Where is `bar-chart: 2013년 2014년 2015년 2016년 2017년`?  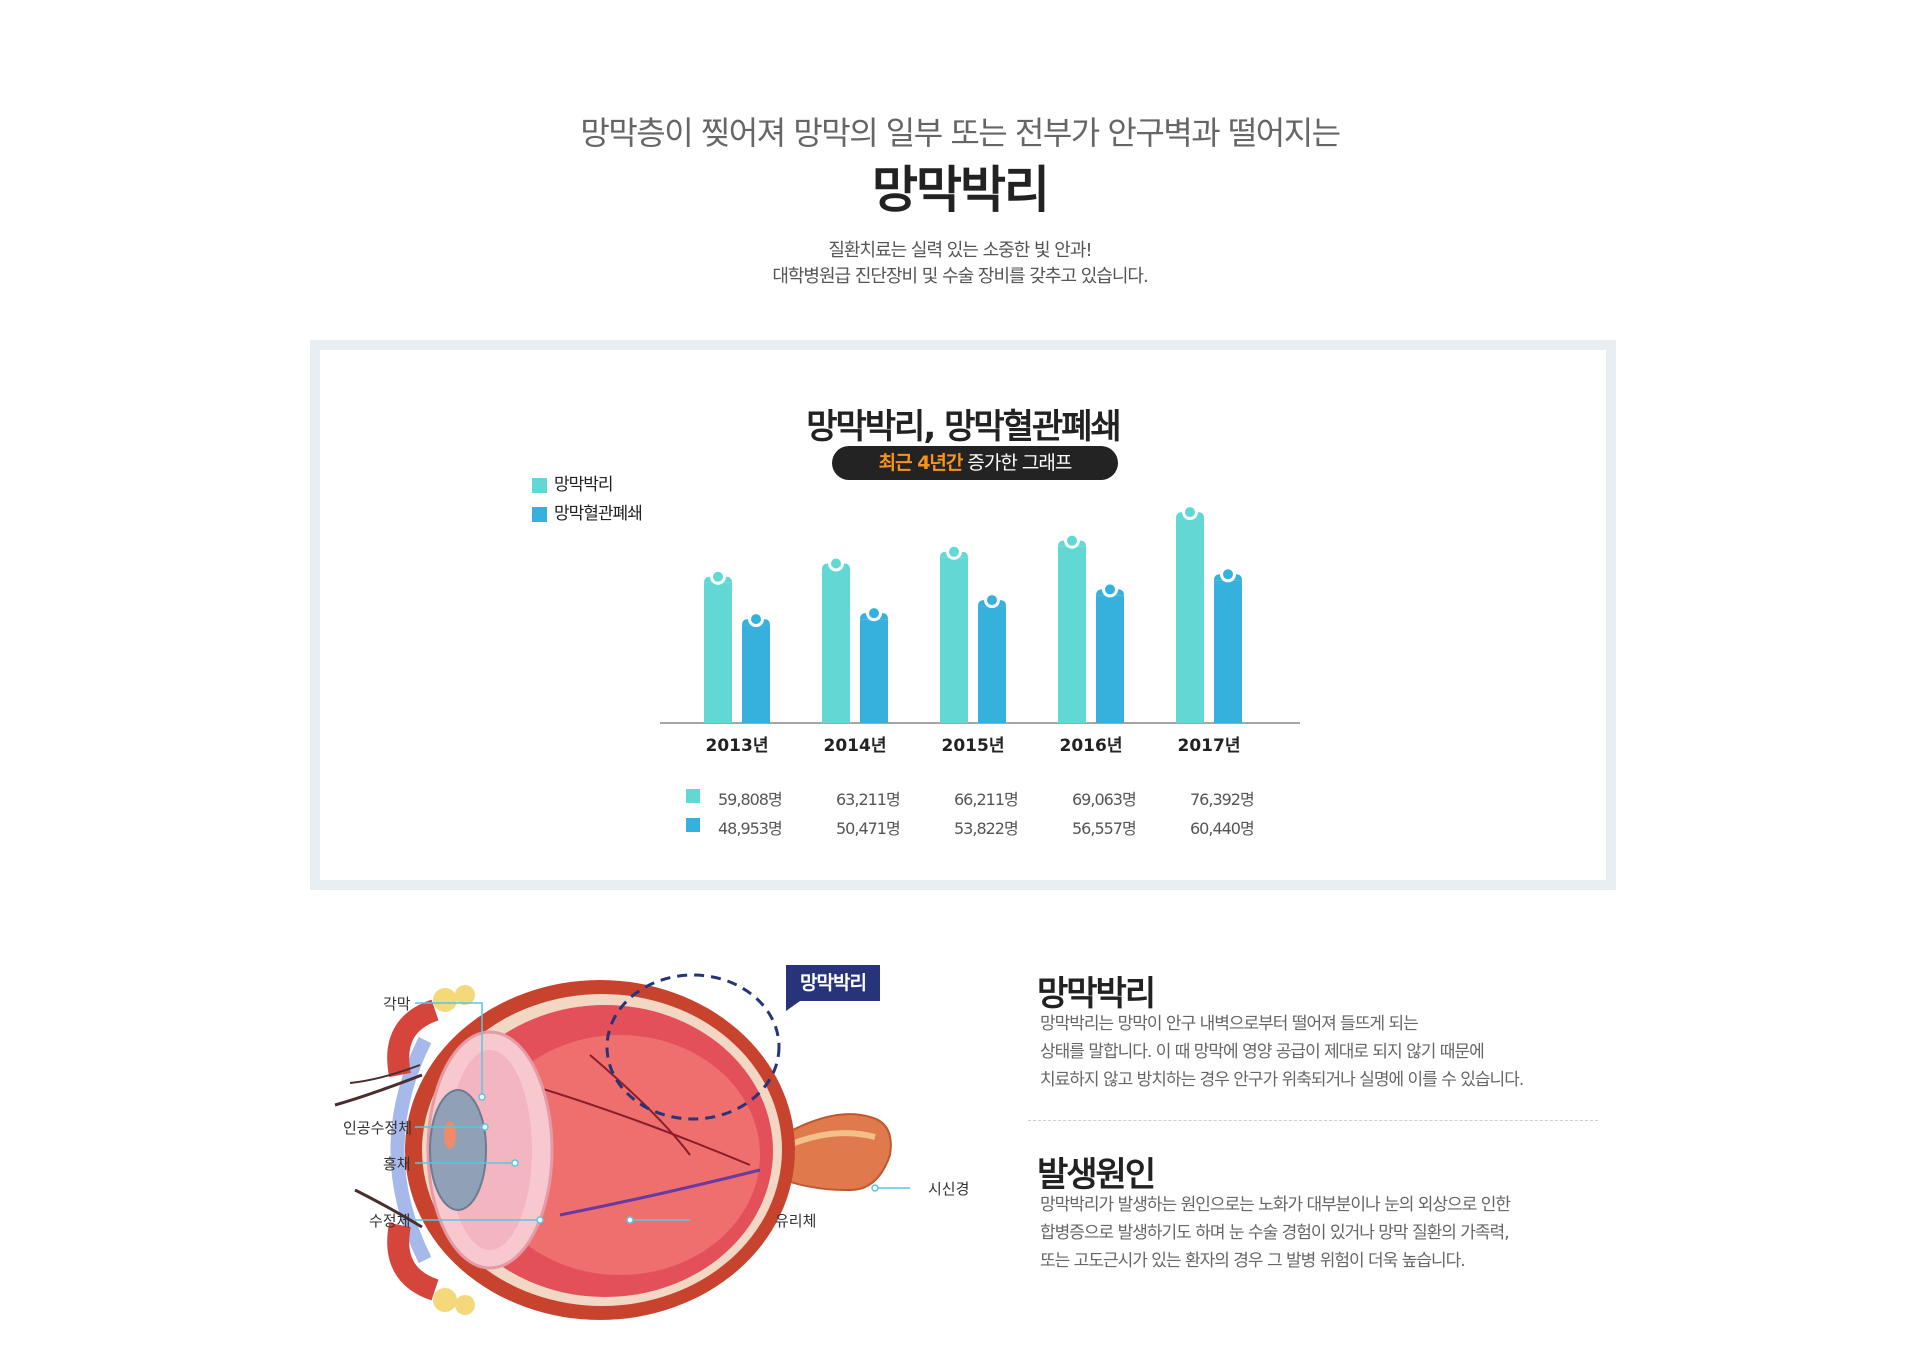
bar-chart: 2013년 2014년 2015년 2016년 2017년 is located at coordinates (980, 630).